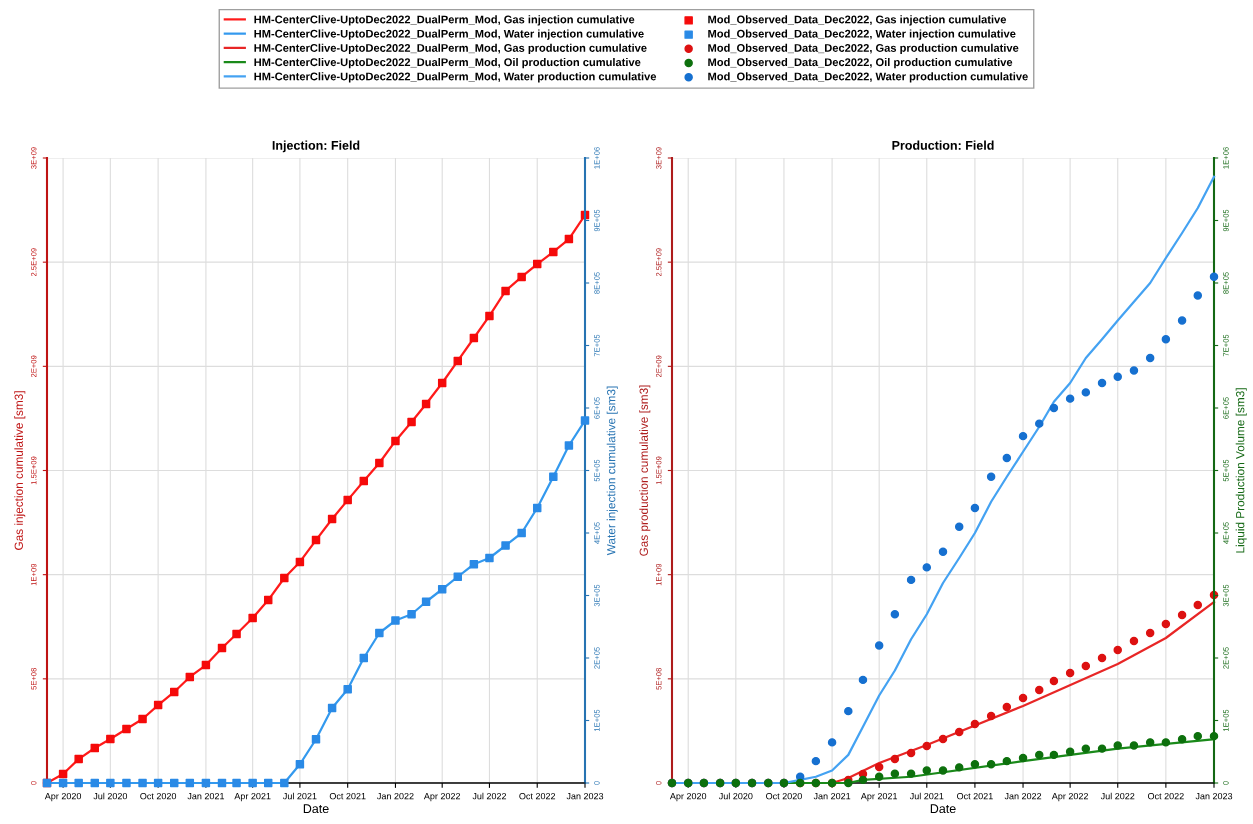 Image resolution: width=1253 pixels, height=824 pixels. Describe the element at coordinates (20, 470) in the screenshot. I see `y-axis-title: Gas injection cumulative [sm3]` at that location.